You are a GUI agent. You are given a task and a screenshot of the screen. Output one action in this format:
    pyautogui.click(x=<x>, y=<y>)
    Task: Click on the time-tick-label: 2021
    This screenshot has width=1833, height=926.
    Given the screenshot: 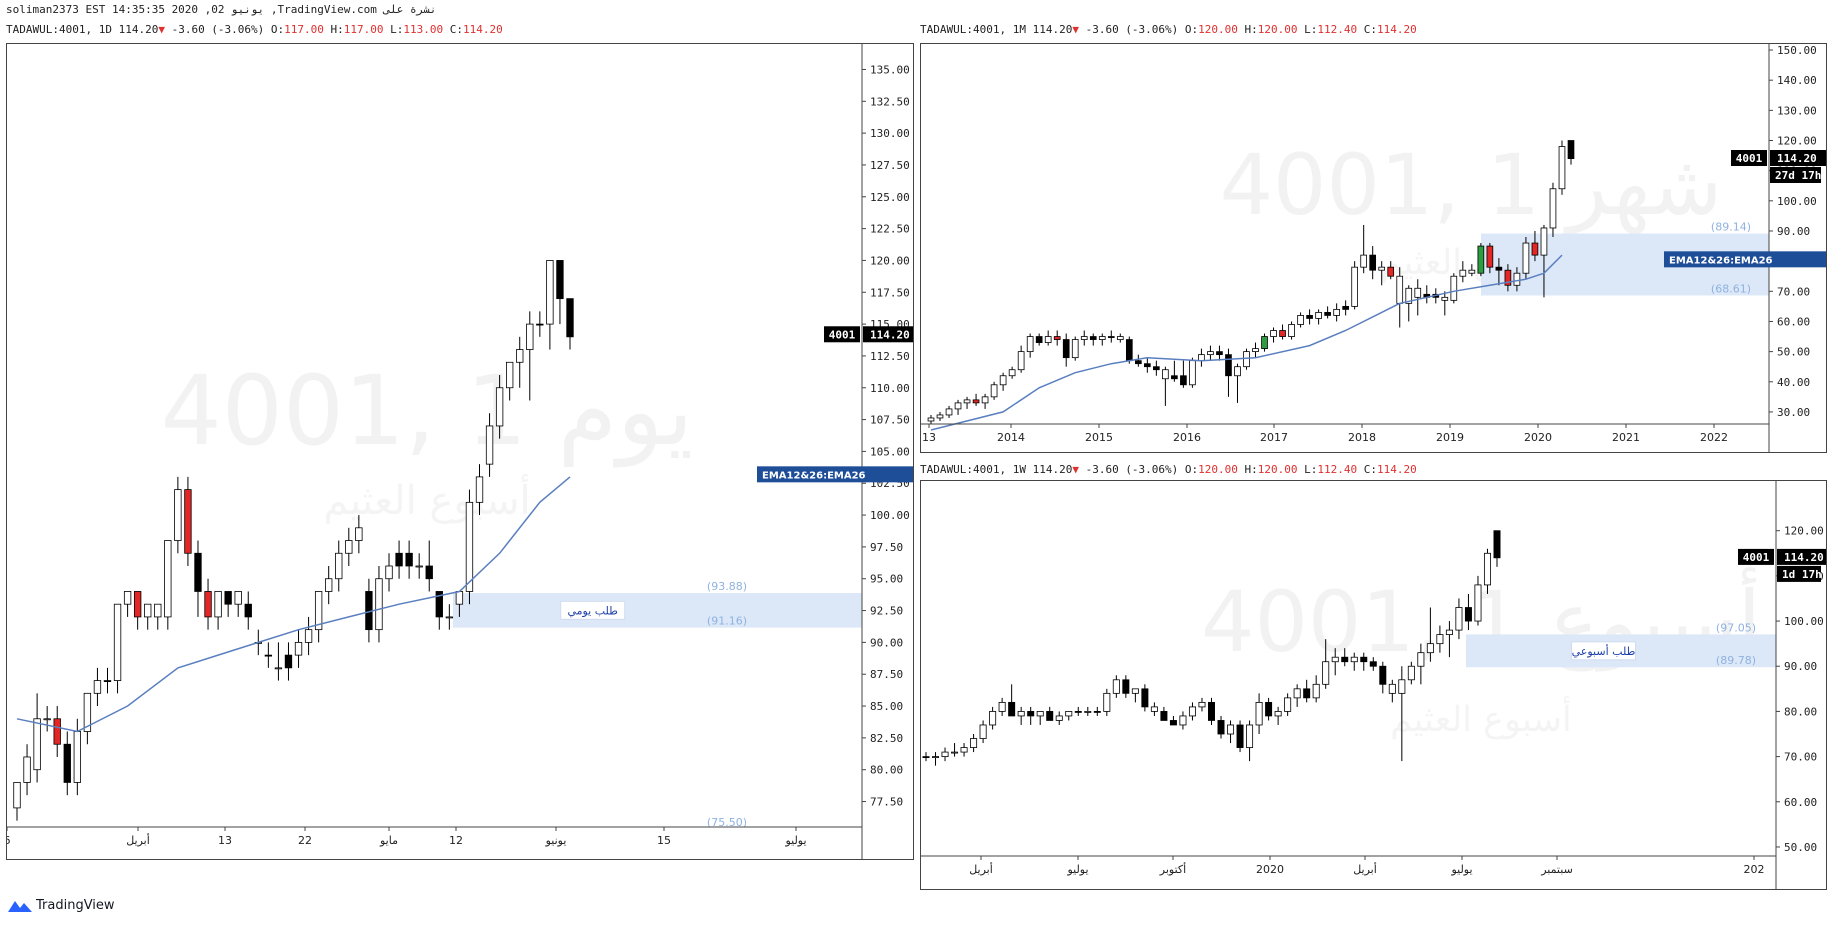 What is the action you would take?
    pyautogui.click(x=1626, y=437)
    